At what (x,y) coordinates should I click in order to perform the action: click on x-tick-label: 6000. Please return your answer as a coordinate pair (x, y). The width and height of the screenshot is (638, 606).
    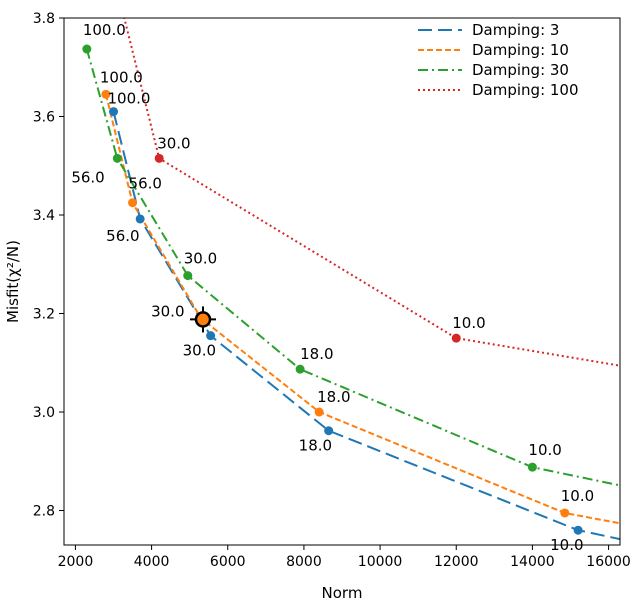
    Looking at the image, I should click on (228, 562).